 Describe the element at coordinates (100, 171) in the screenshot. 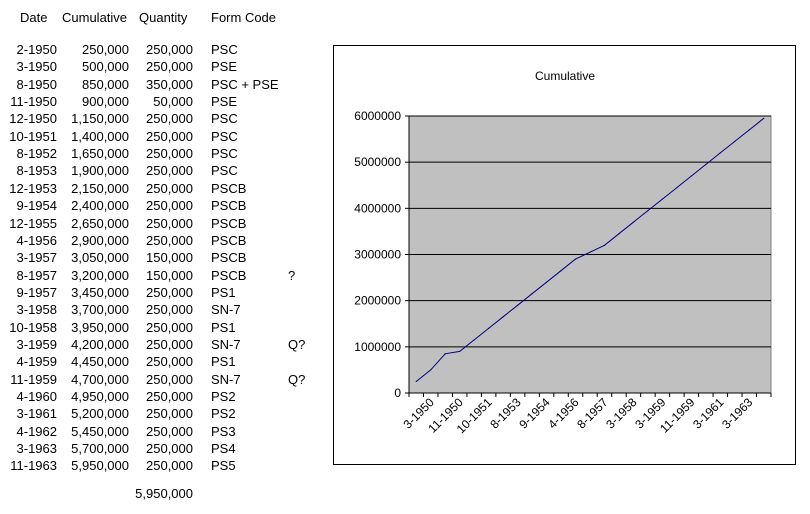

I see `cumulative-cell: 1,900,000` at that location.